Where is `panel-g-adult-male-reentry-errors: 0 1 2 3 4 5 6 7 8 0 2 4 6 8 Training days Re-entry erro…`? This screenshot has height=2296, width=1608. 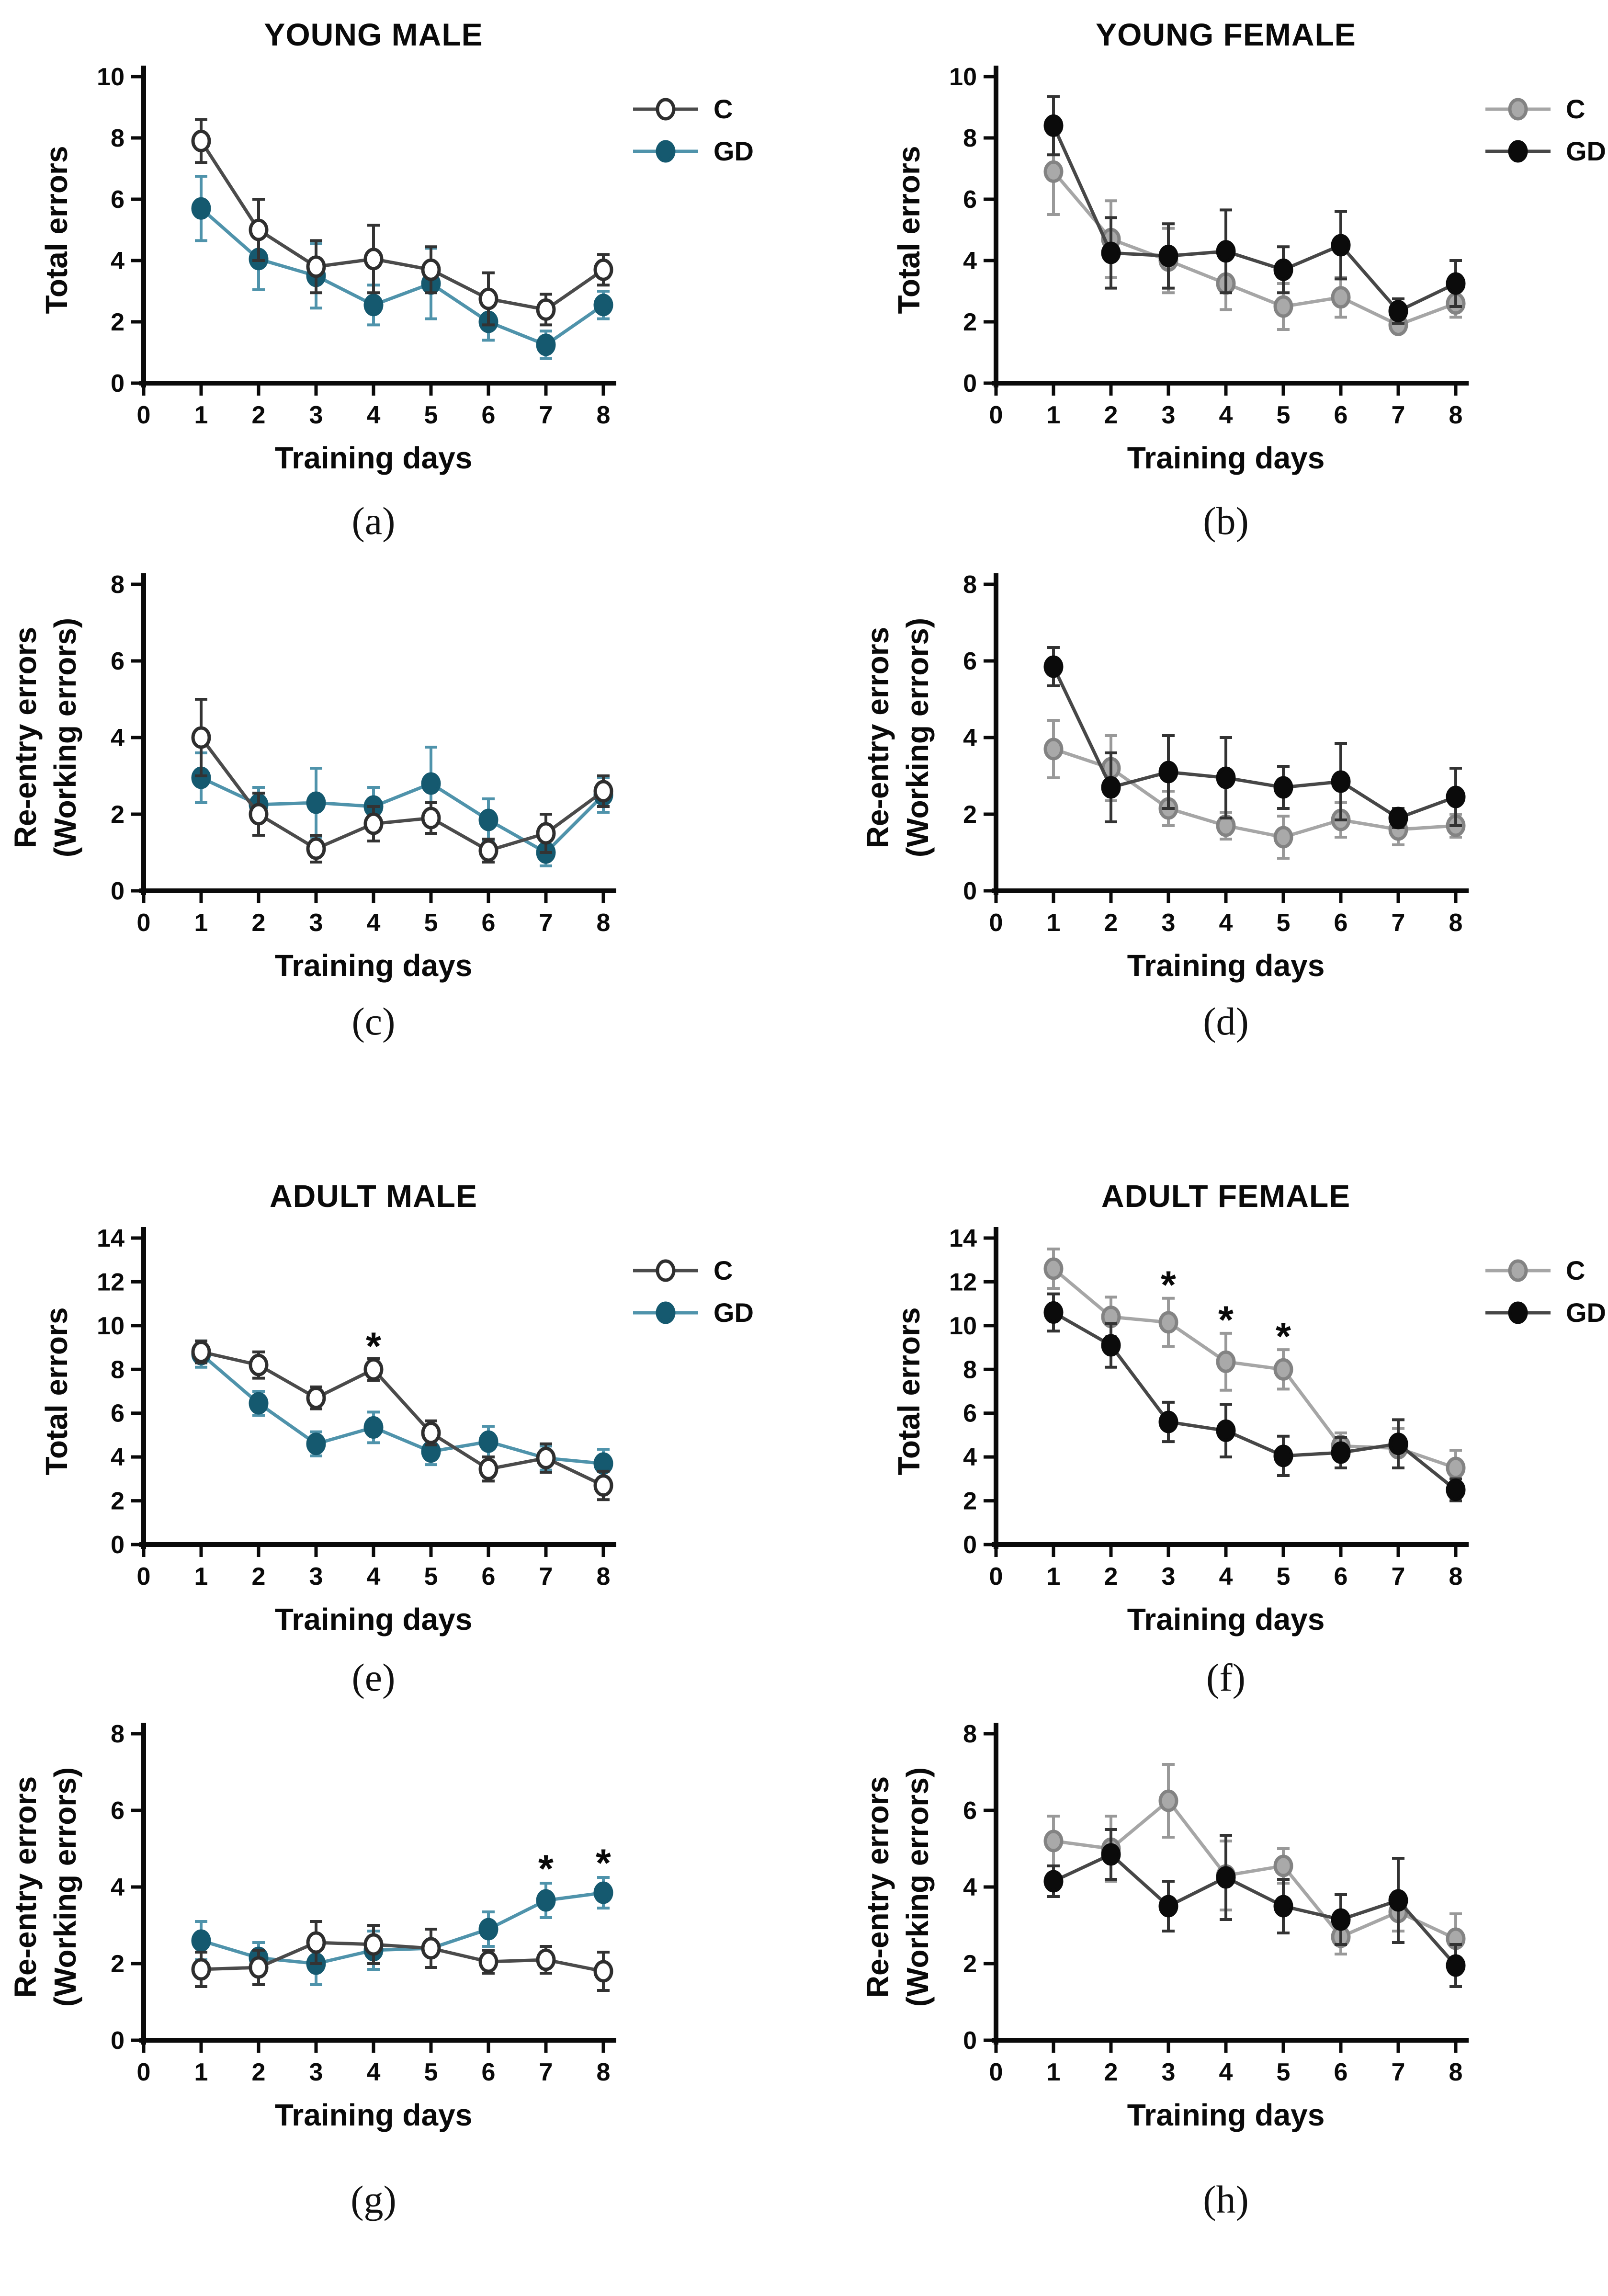 panel-g-adult-male-reentry-errors: 0 1 2 3 4 5 6 7 8 0 2 4 6 8 Training days Re-entry erro… is located at coordinates (402, 1969).